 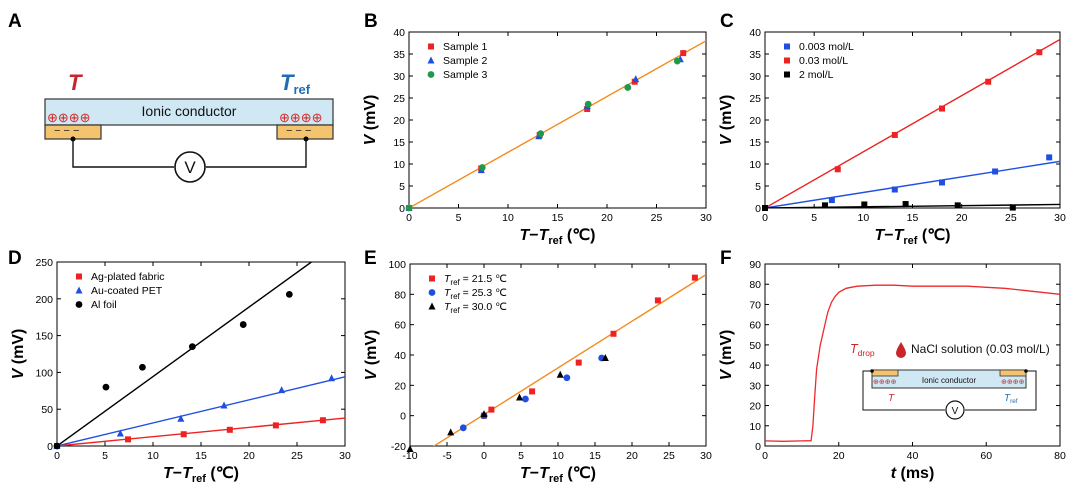 What do you see at coordinates (726, 258) in the screenshot?
I see `panel-letter-f: F` at bounding box center [726, 258].